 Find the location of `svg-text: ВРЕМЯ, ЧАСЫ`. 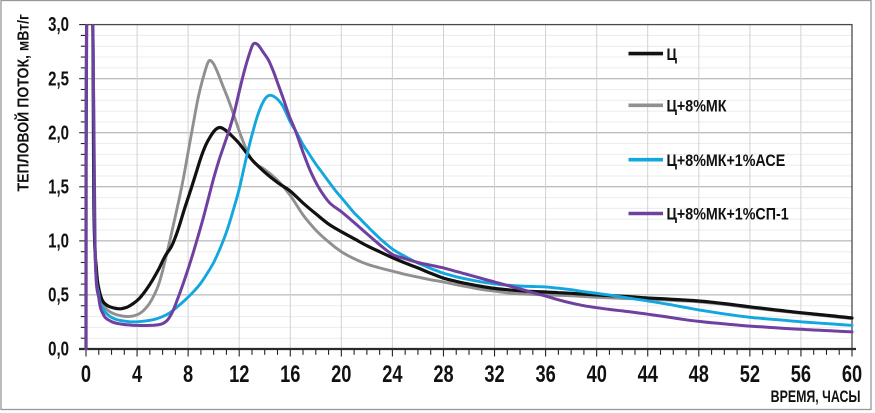

svg-text: ВРЕМЯ, ЧАСЫ is located at coordinates (816, 397).